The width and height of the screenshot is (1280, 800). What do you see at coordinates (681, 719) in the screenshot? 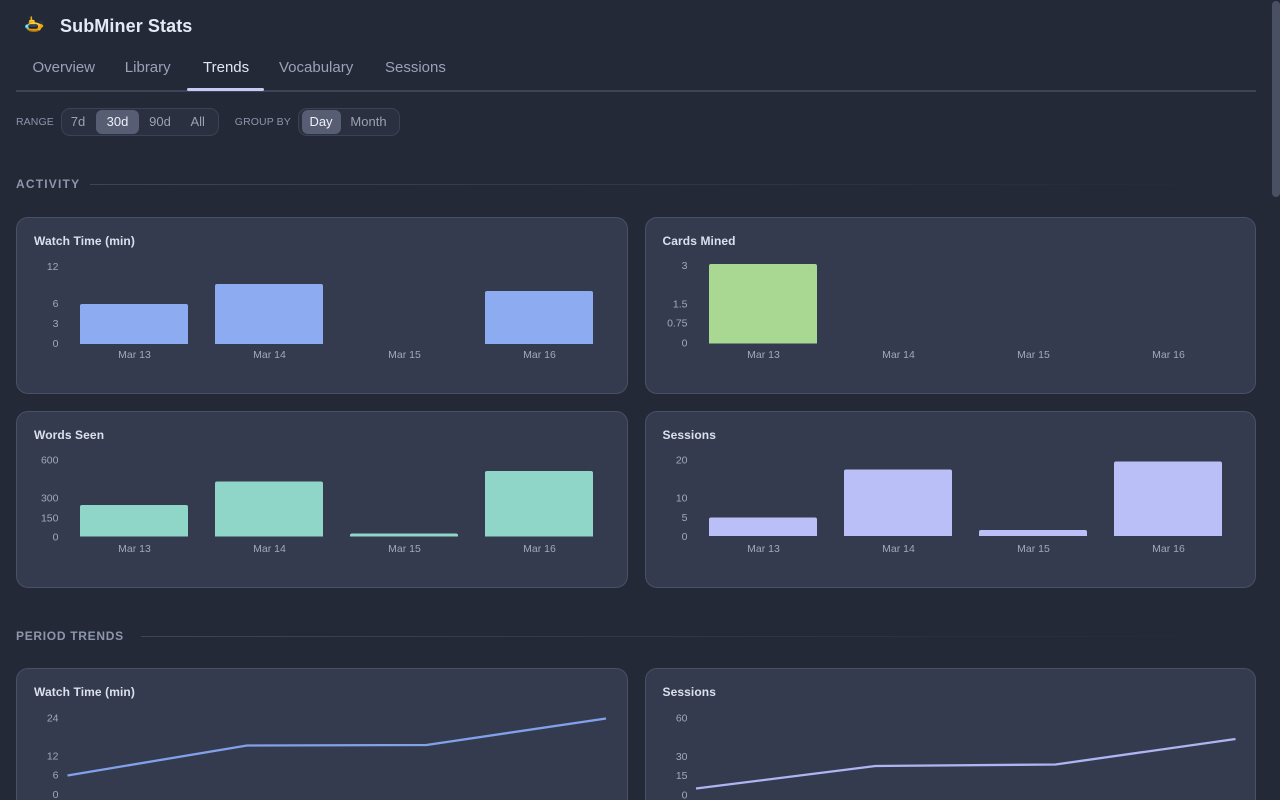
I see `svg-text: 60` at bounding box center [681, 719].